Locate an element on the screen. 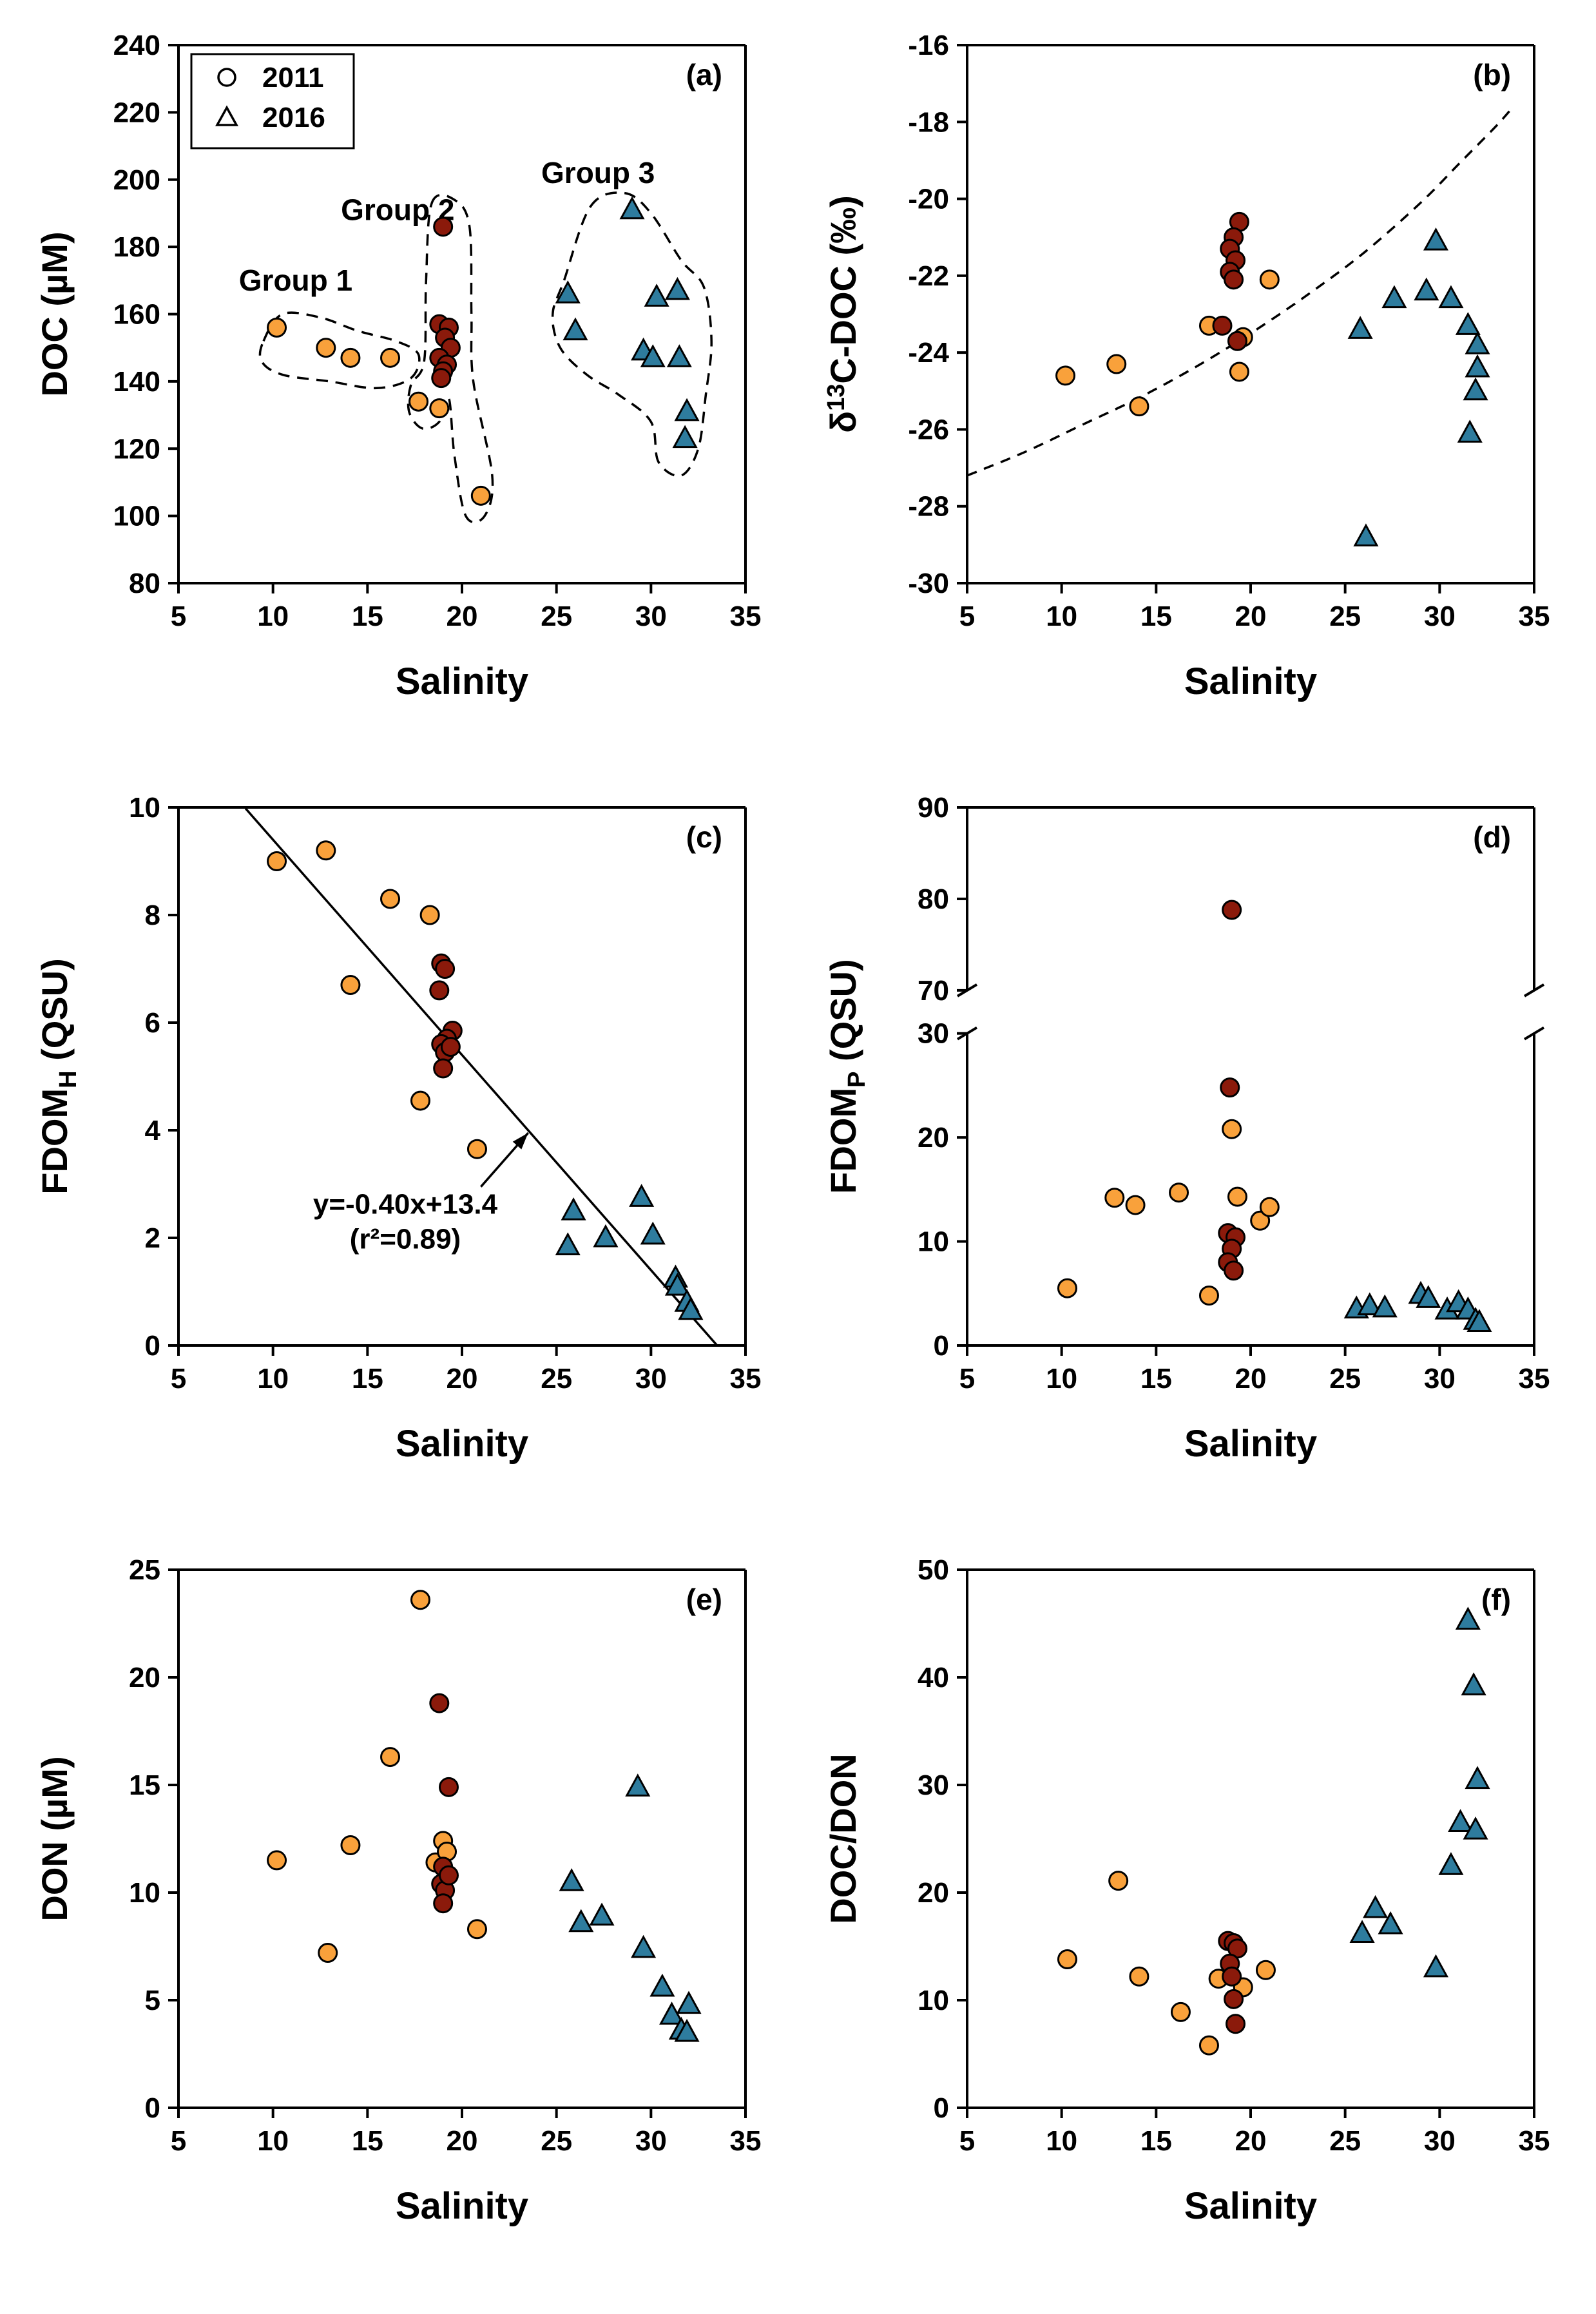 The width and height of the screenshot is (1596, 2314). legend-circle-symbol is located at coordinates (226, 77).